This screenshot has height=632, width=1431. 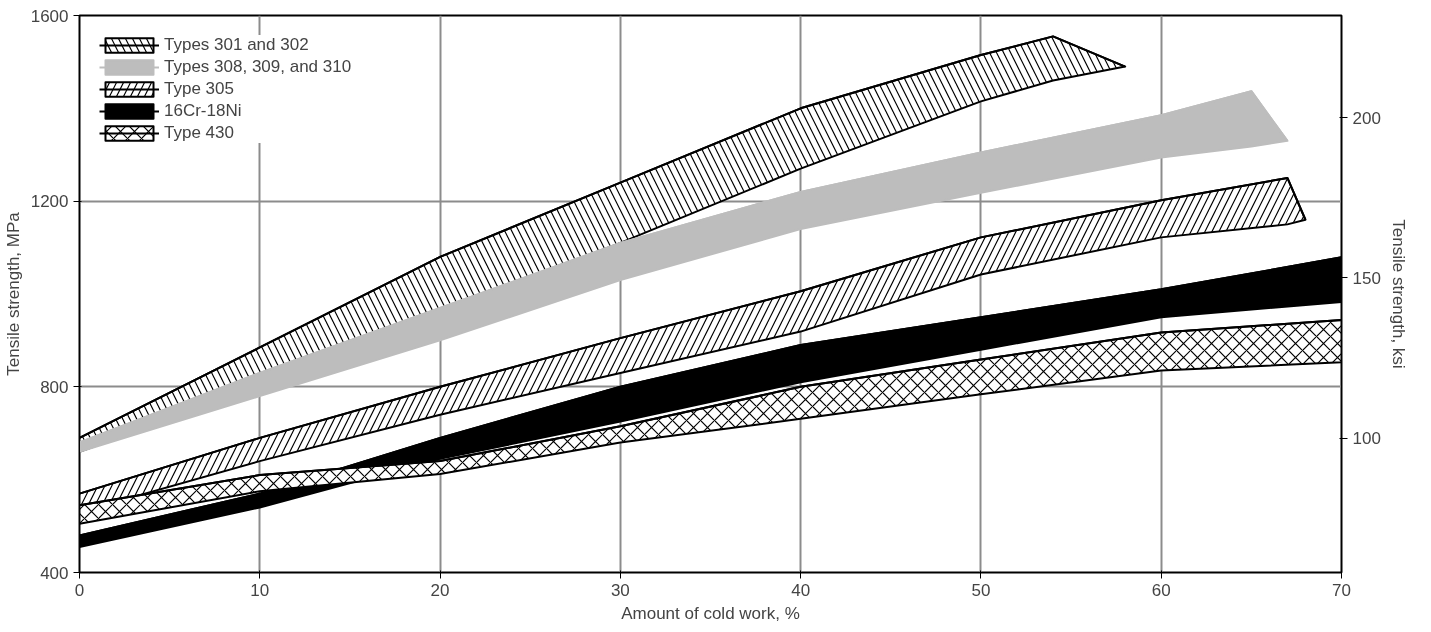 What do you see at coordinates (440, 590) in the screenshot?
I see `x-tick-label: 20` at bounding box center [440, 590].